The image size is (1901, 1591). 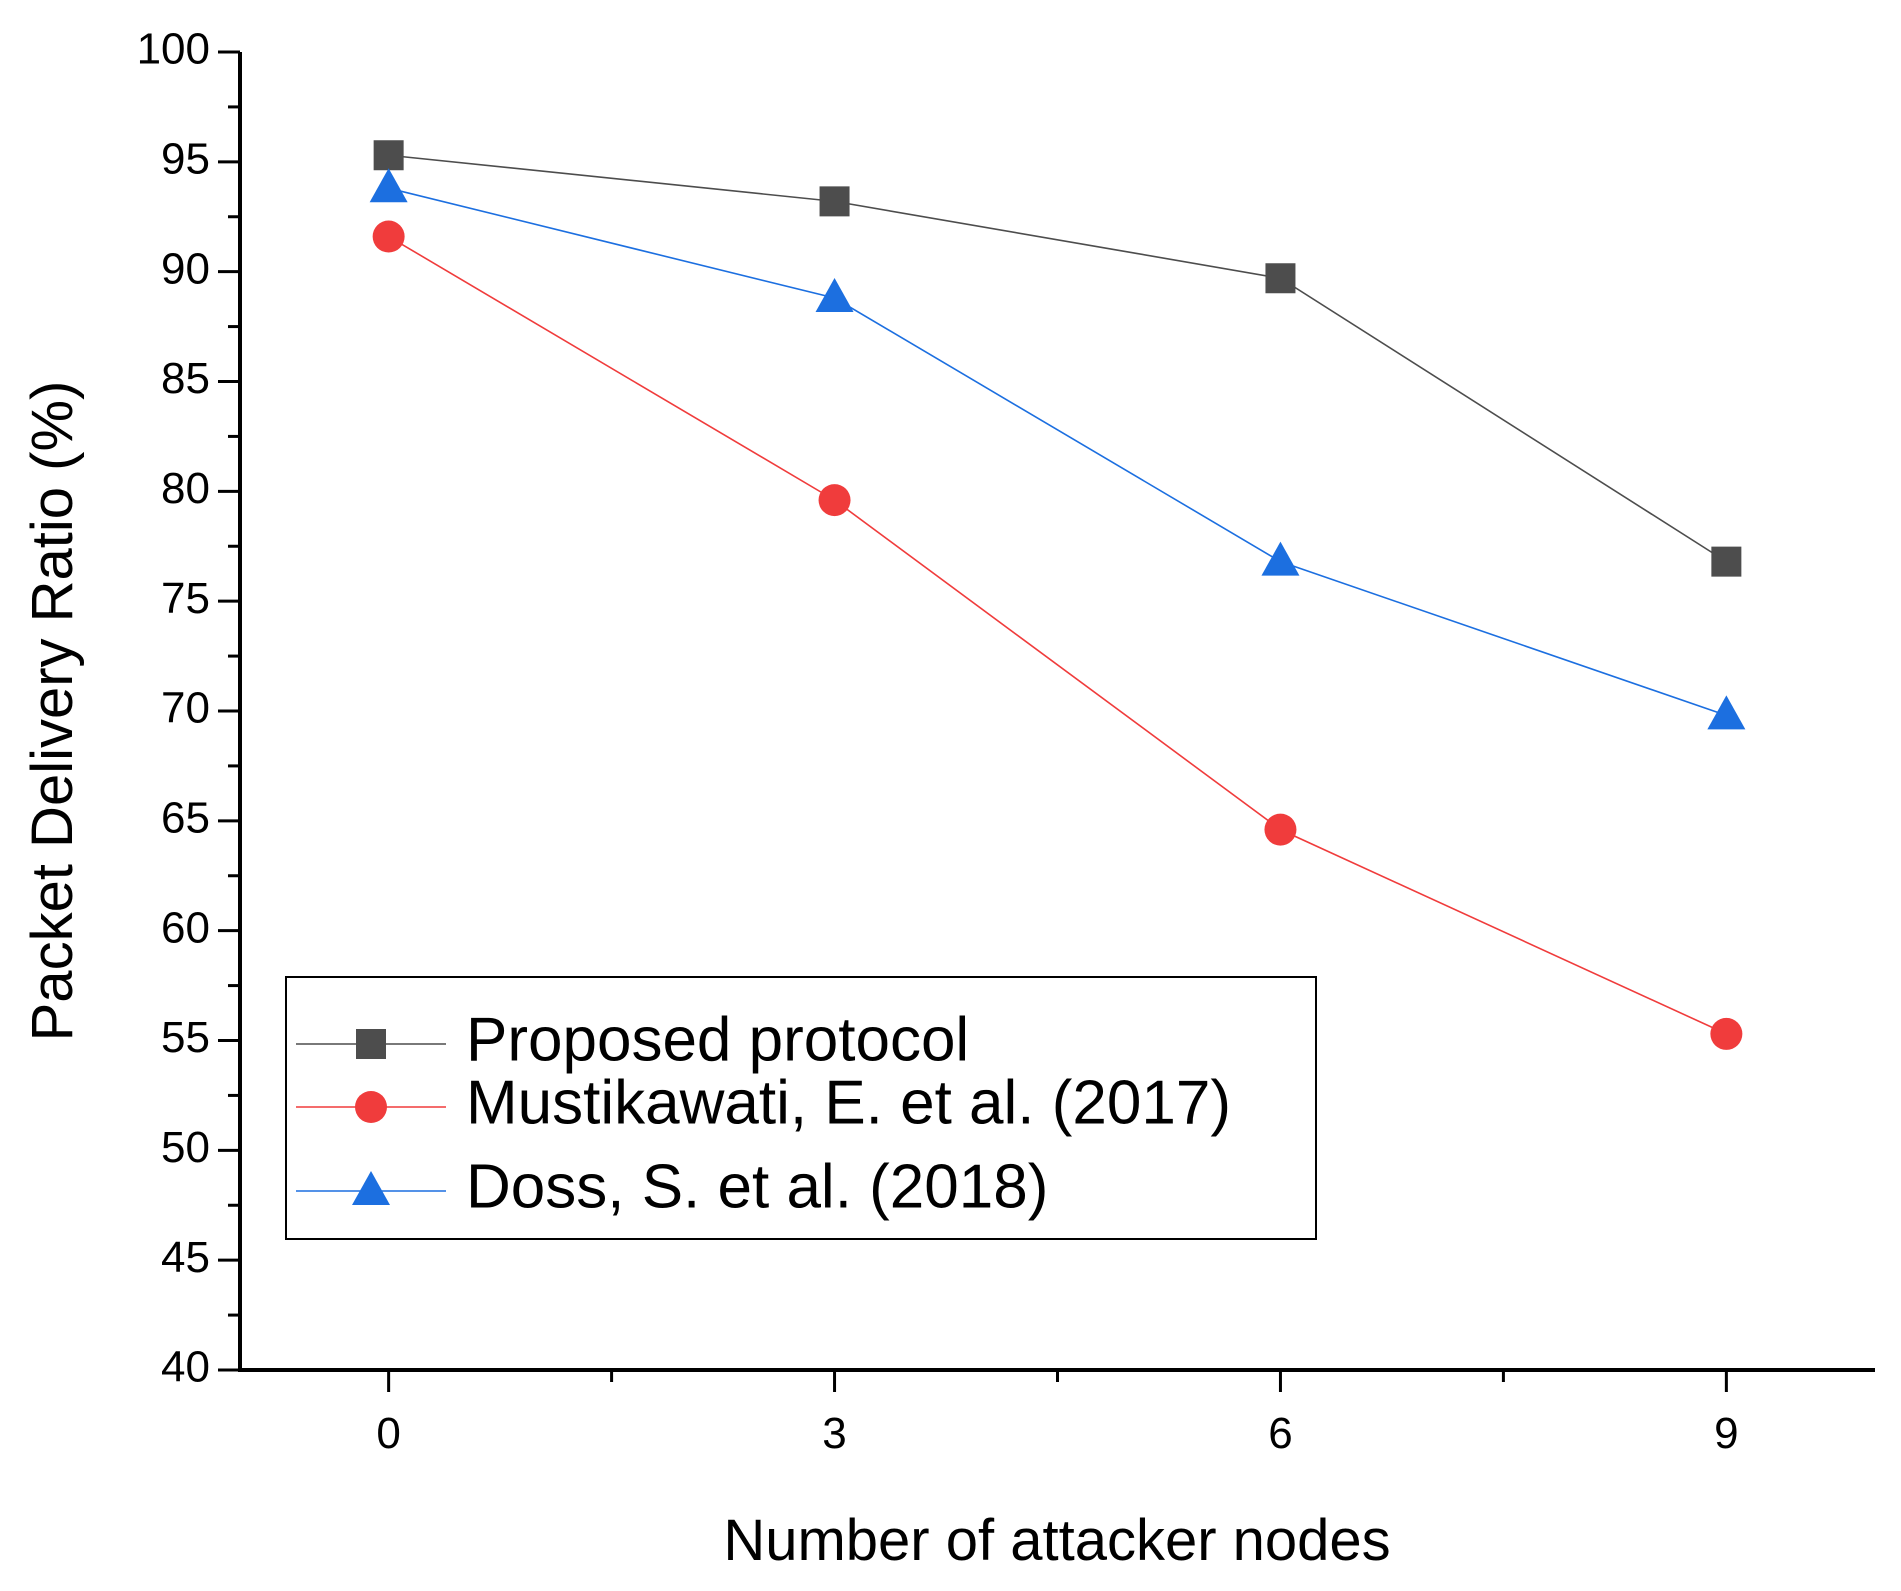 I want to click on y-tick-label: 95, so click(x=185, y=158).